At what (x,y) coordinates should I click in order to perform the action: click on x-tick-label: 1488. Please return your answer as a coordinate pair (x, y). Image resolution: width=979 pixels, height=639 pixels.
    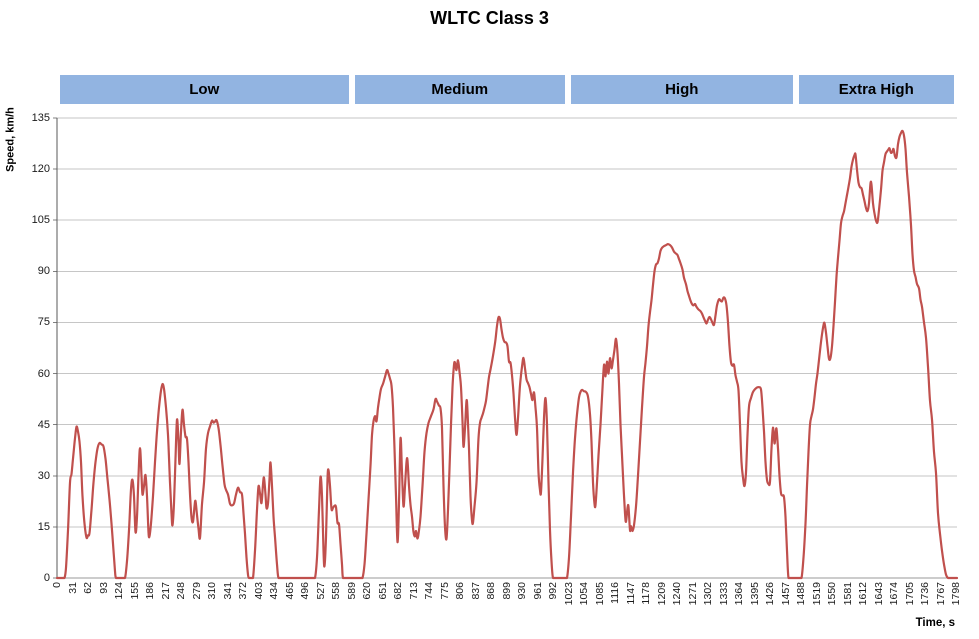
    Looking at the image, I should click on (801, 594).